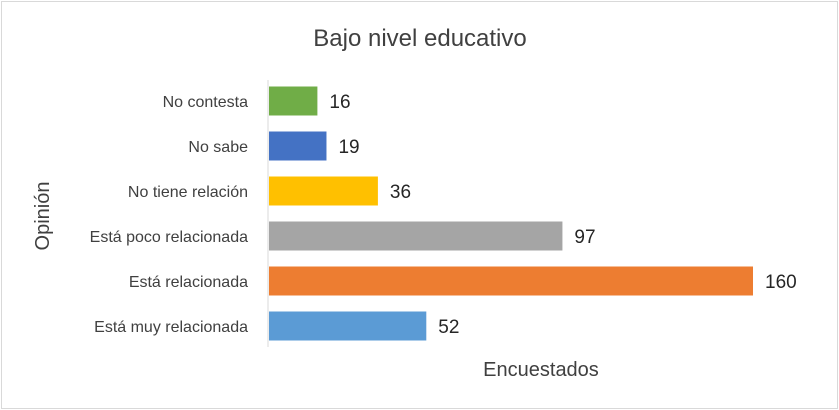 Image resolution: width=839 pixels, height=410 pixels. Describe the element at coordinates (419, 38) in the screenshot. I see `chart-title: Bajo nivel educativo` at that location.